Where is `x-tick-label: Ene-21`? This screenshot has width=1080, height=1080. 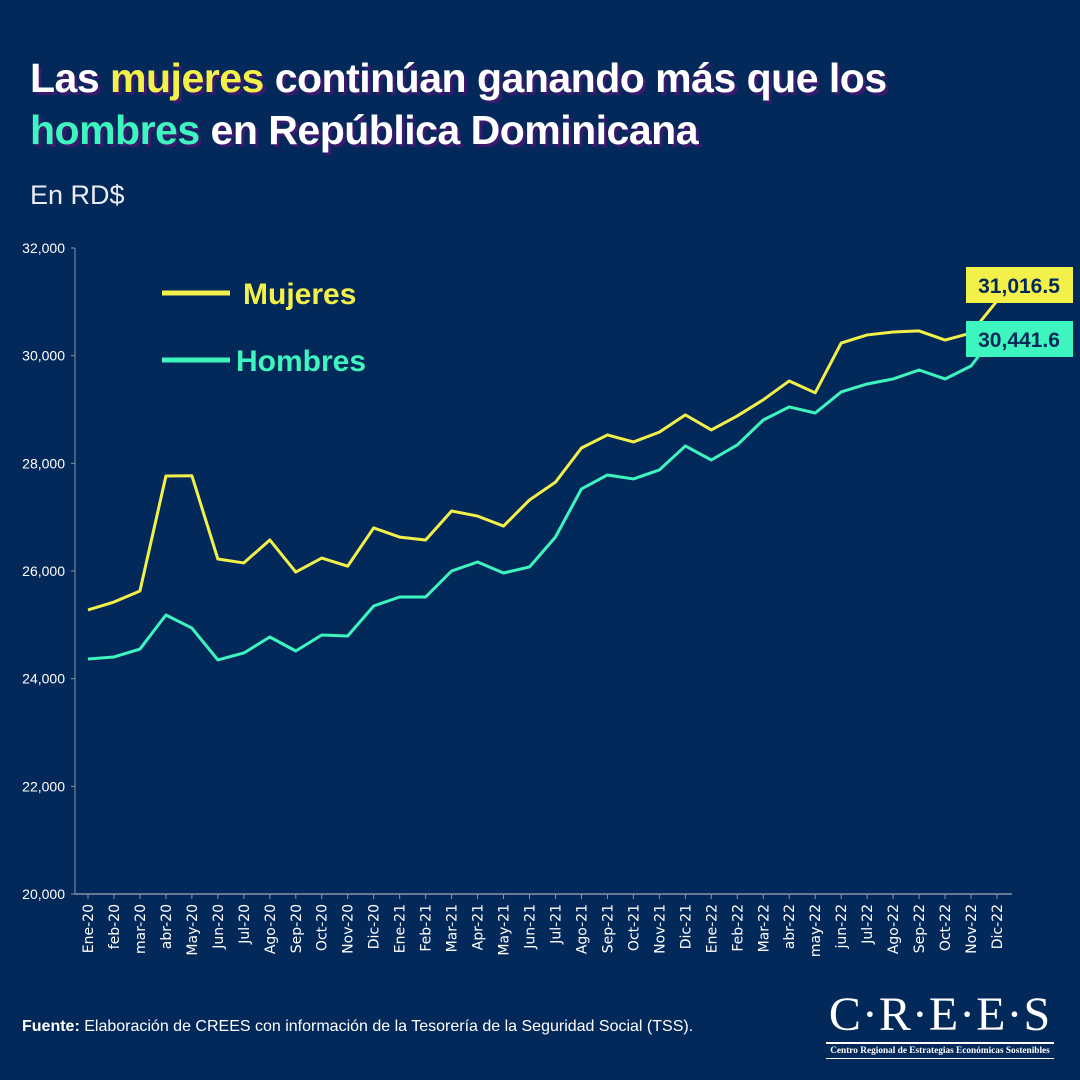
x-tick-label: Ene-21 is located at coordinates (401, 928).